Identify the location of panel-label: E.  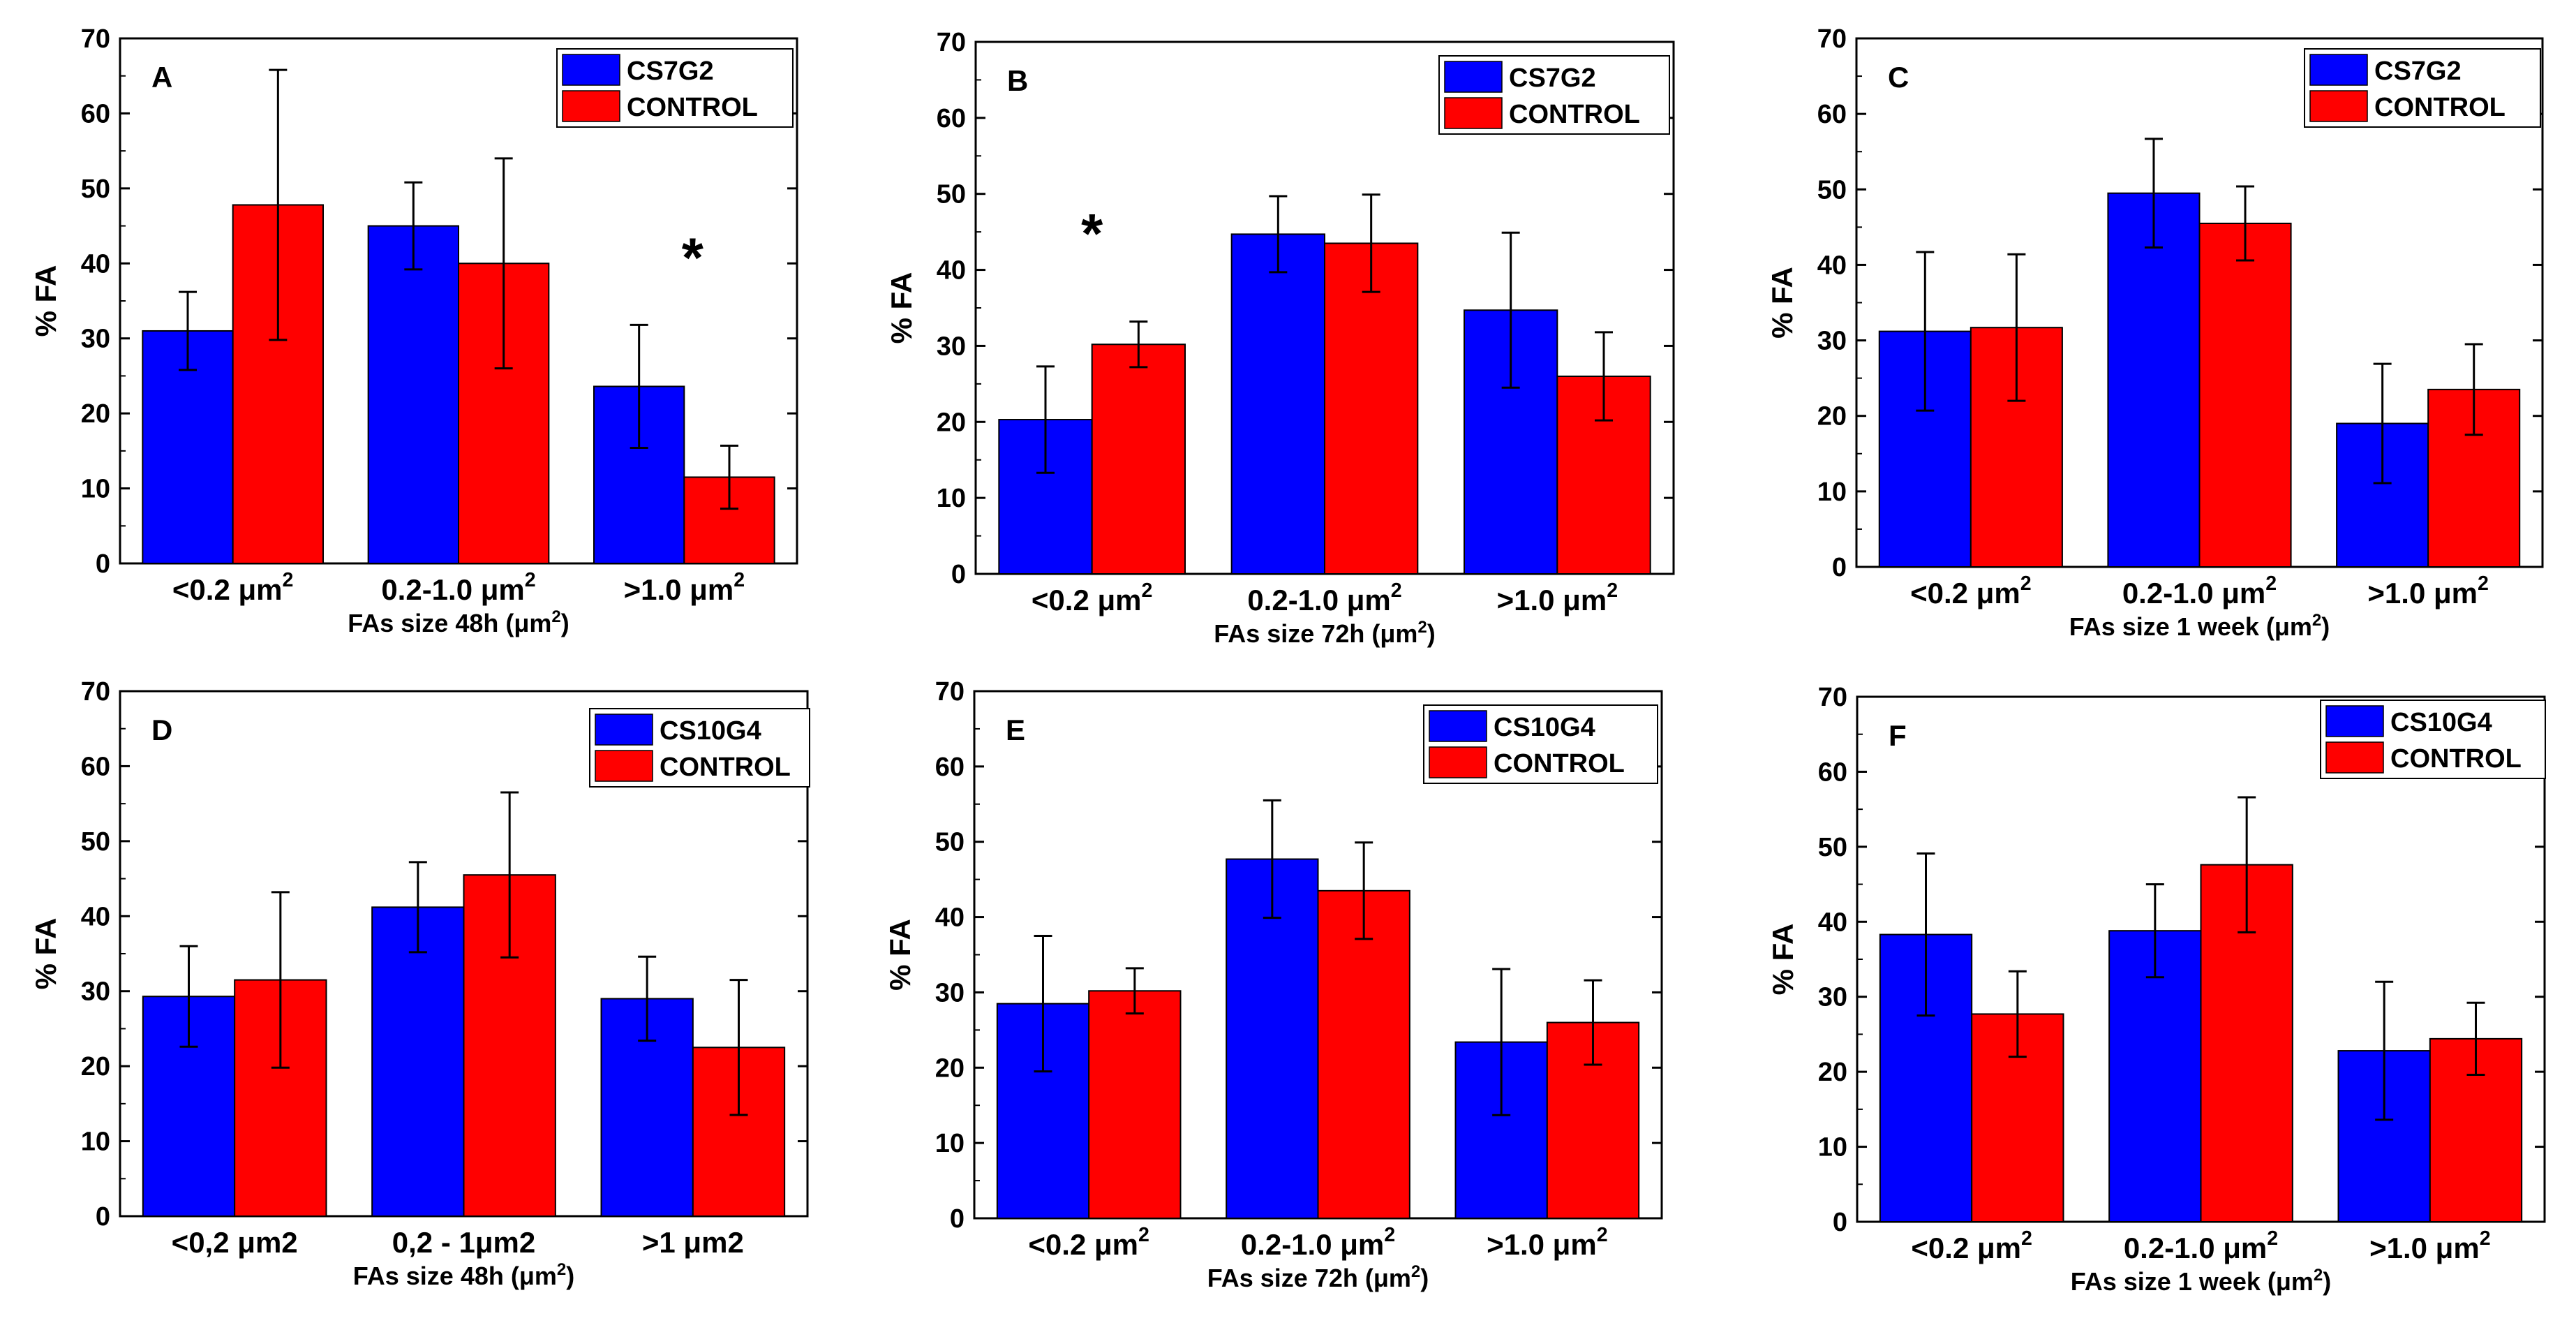
(1015, 730).